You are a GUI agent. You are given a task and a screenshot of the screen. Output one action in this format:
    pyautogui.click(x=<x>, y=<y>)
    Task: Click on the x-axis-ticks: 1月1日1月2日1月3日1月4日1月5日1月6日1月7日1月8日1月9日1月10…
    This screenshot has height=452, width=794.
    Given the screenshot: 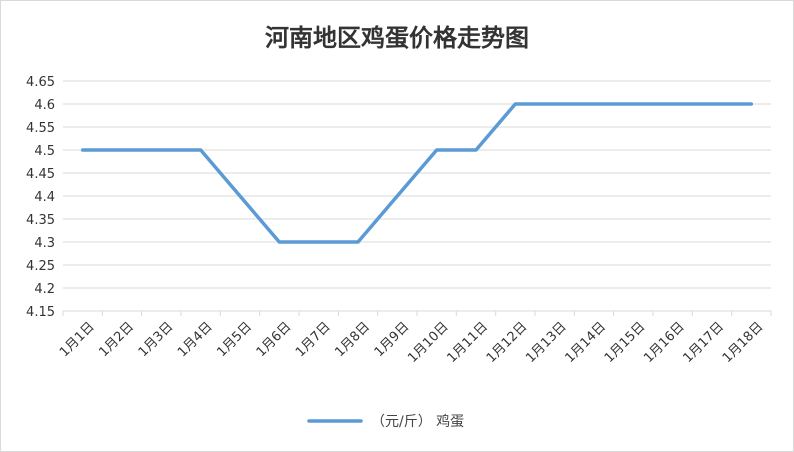 What is the action you would take?
    pyautogui.click(x=411, y=342)
    